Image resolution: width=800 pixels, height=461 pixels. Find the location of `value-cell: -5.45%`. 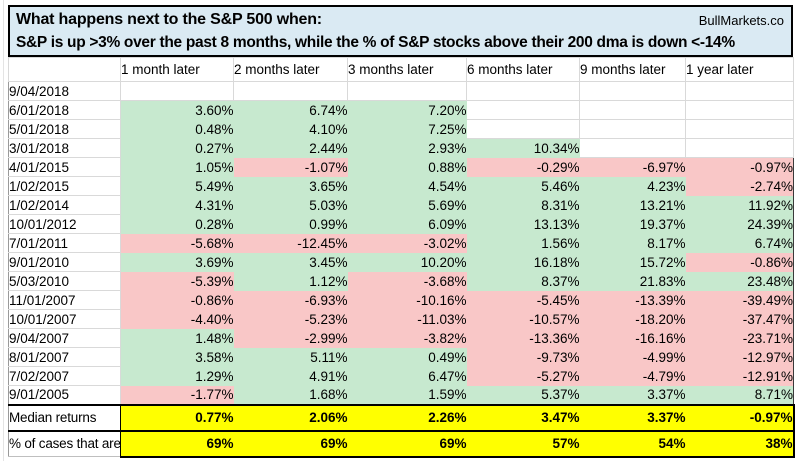

value-cell: -5.45% is located at coordinates (523, 300).